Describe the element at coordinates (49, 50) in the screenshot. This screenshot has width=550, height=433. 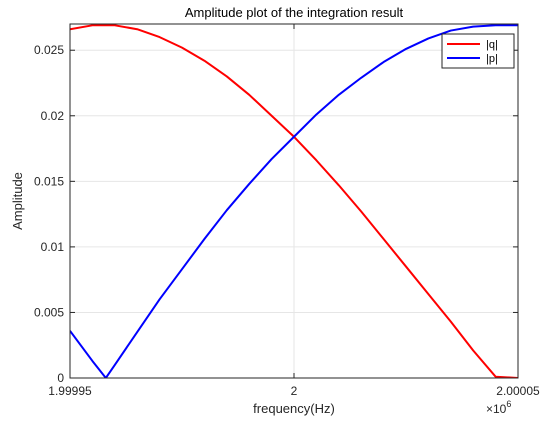
I see `y-tick-label: 0.025` at that location.